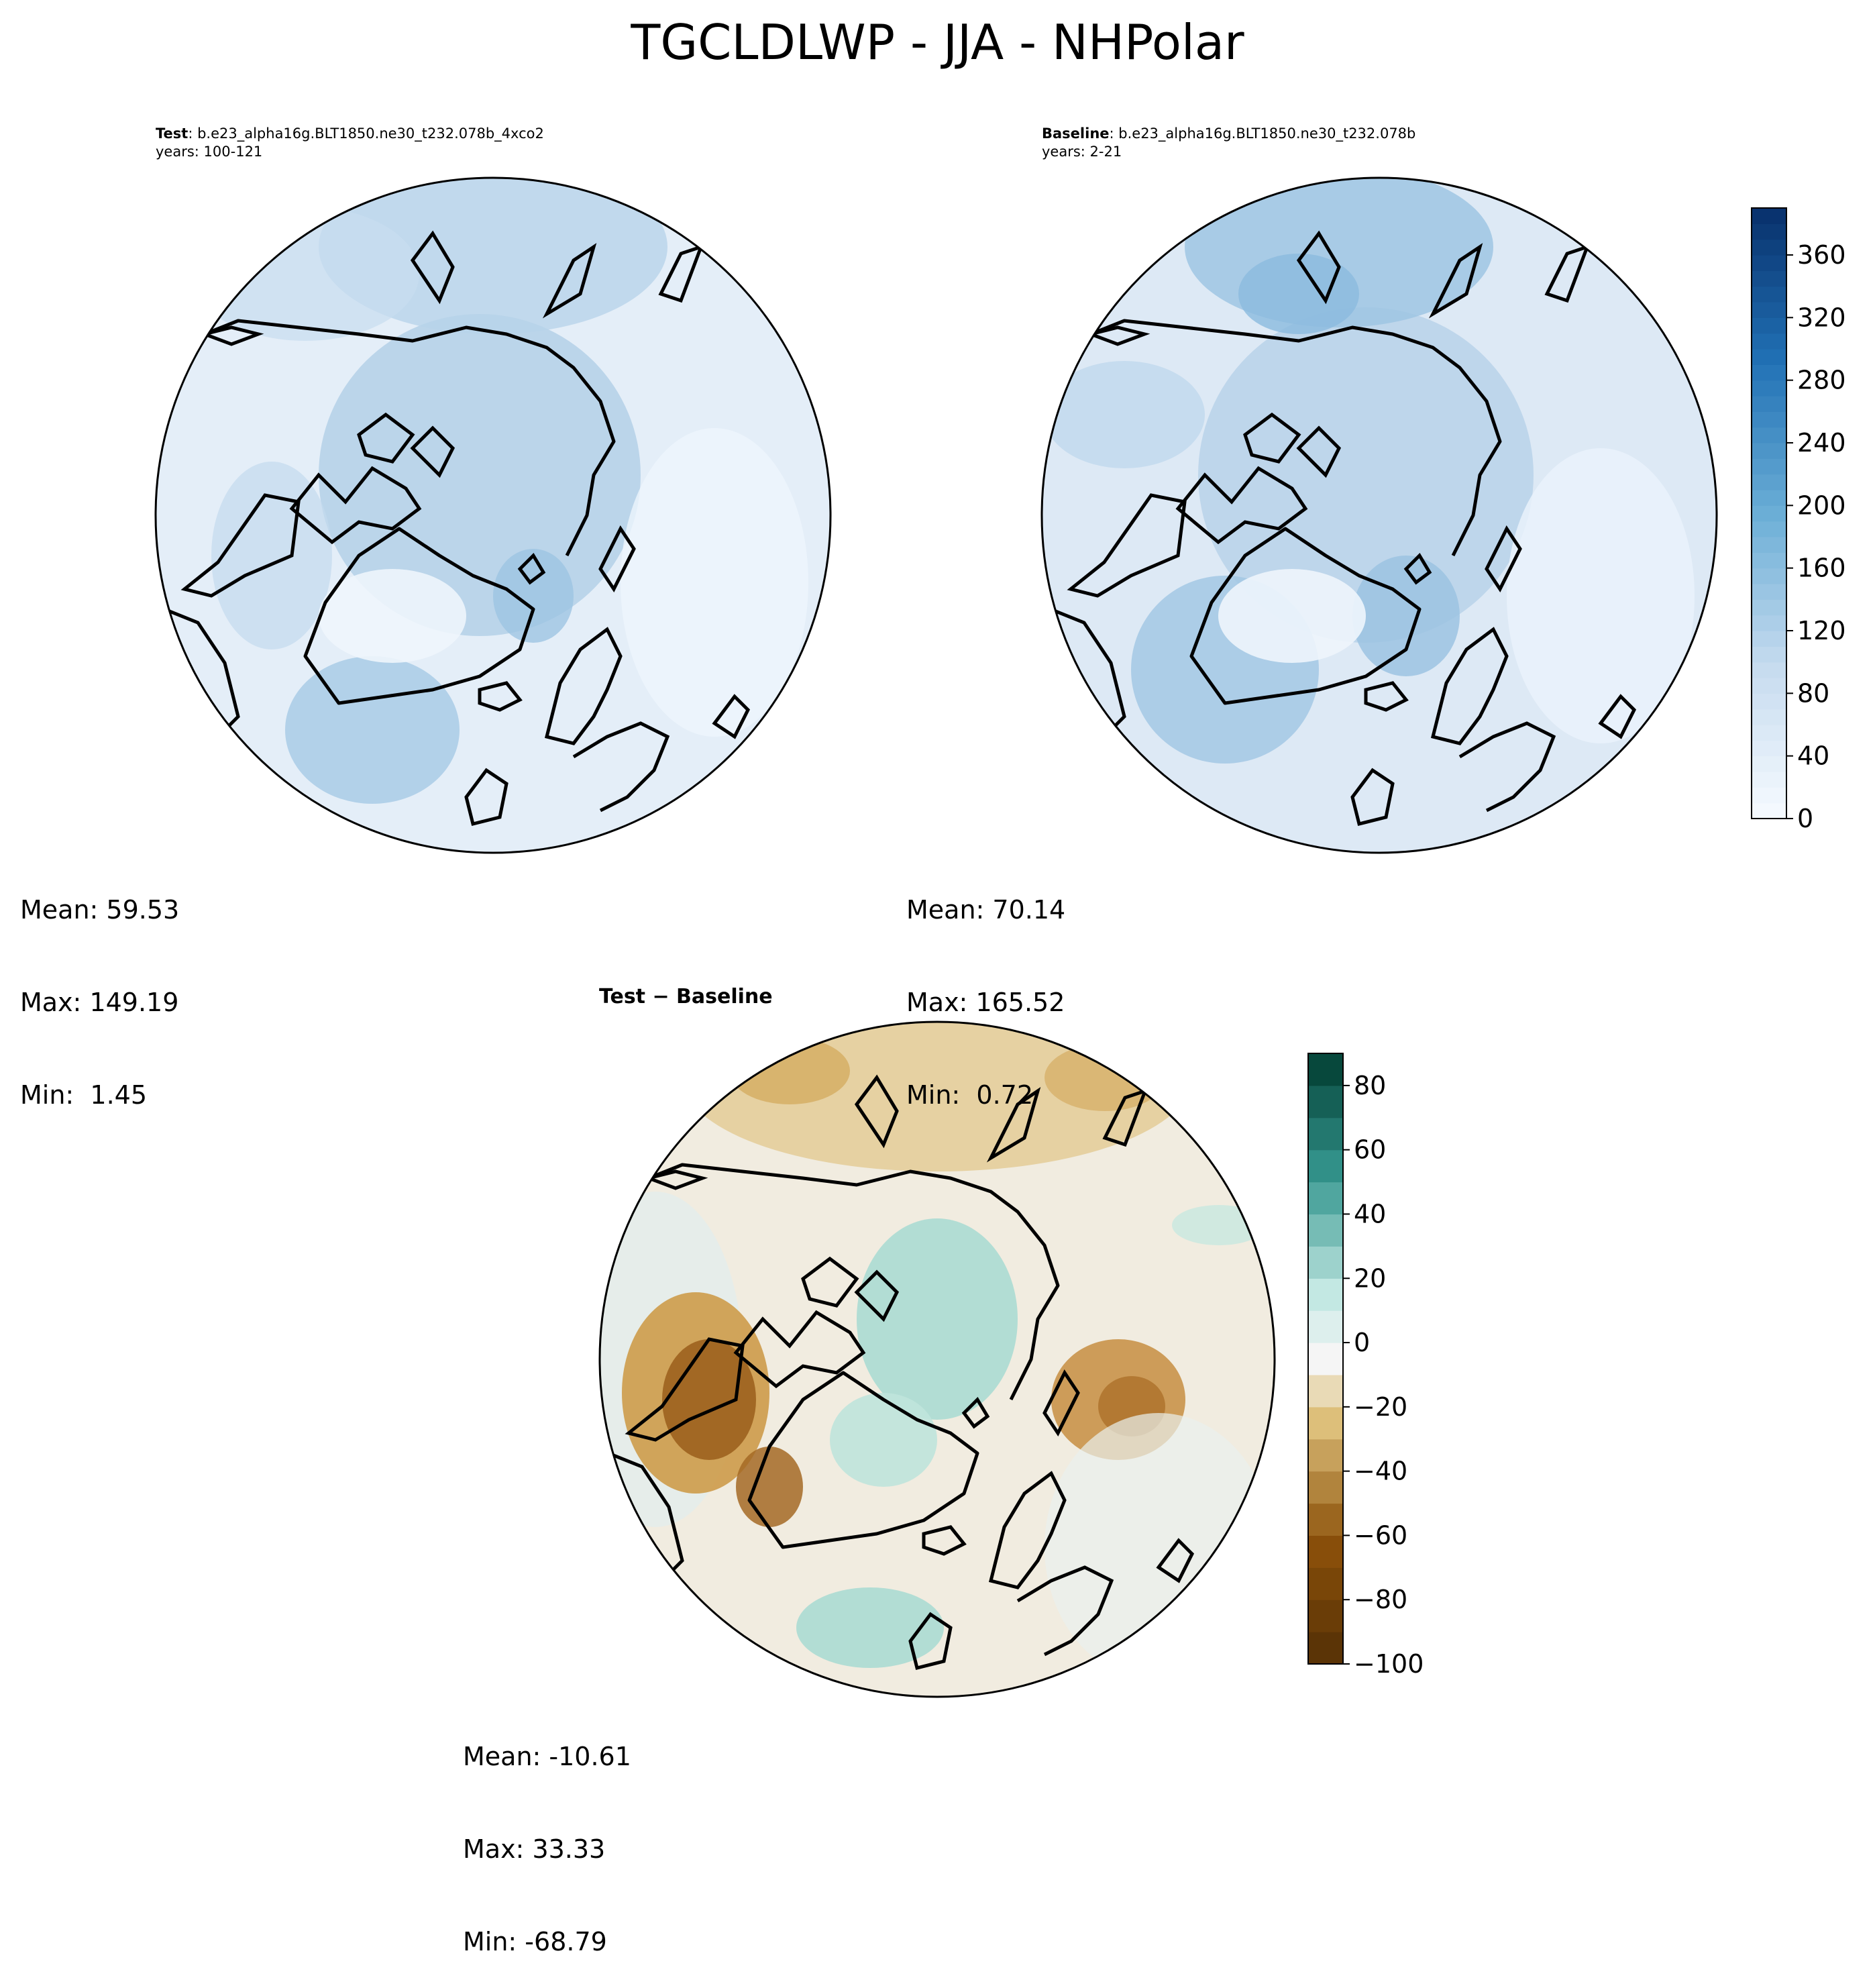 This screenshot has height=1988, width=1875. Describe the element at coordinates (1821, 317) in the screenshot. I see `absolute-colorbar-tick-label: 320` at that location.